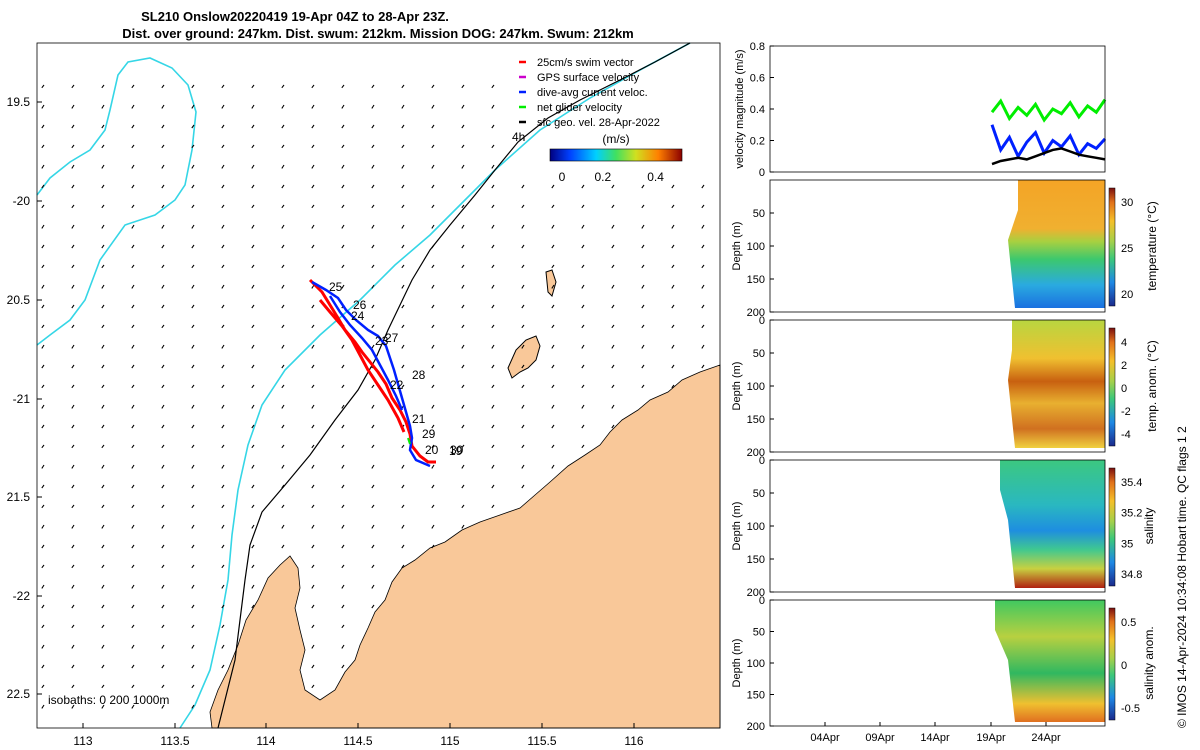  What do you see at coordinates (756, 420) in the screenshot?
I see `y-tick: 150` at bounding box center [756, 420].